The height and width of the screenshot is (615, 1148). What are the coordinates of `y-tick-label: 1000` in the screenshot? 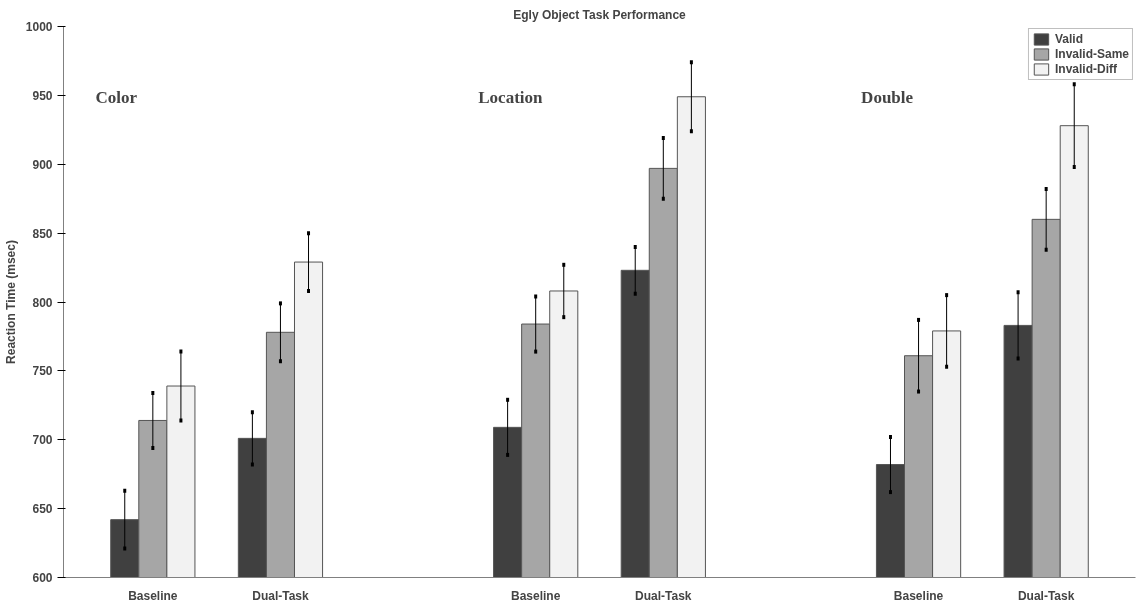 It's located at (39, 27).